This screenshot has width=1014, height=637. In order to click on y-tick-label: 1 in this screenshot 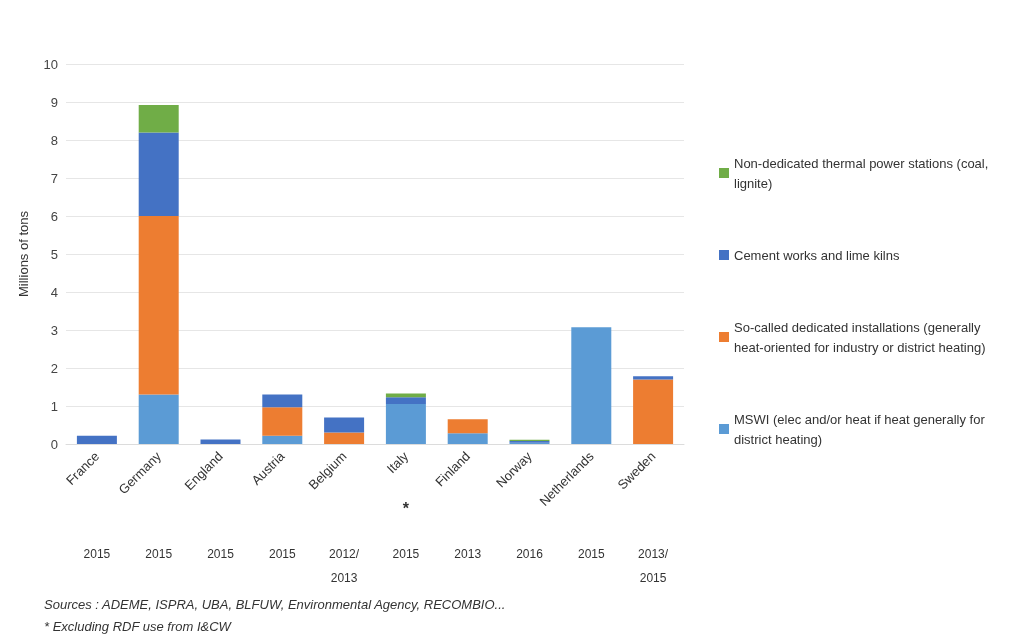, I will do `click(54, 406)`.